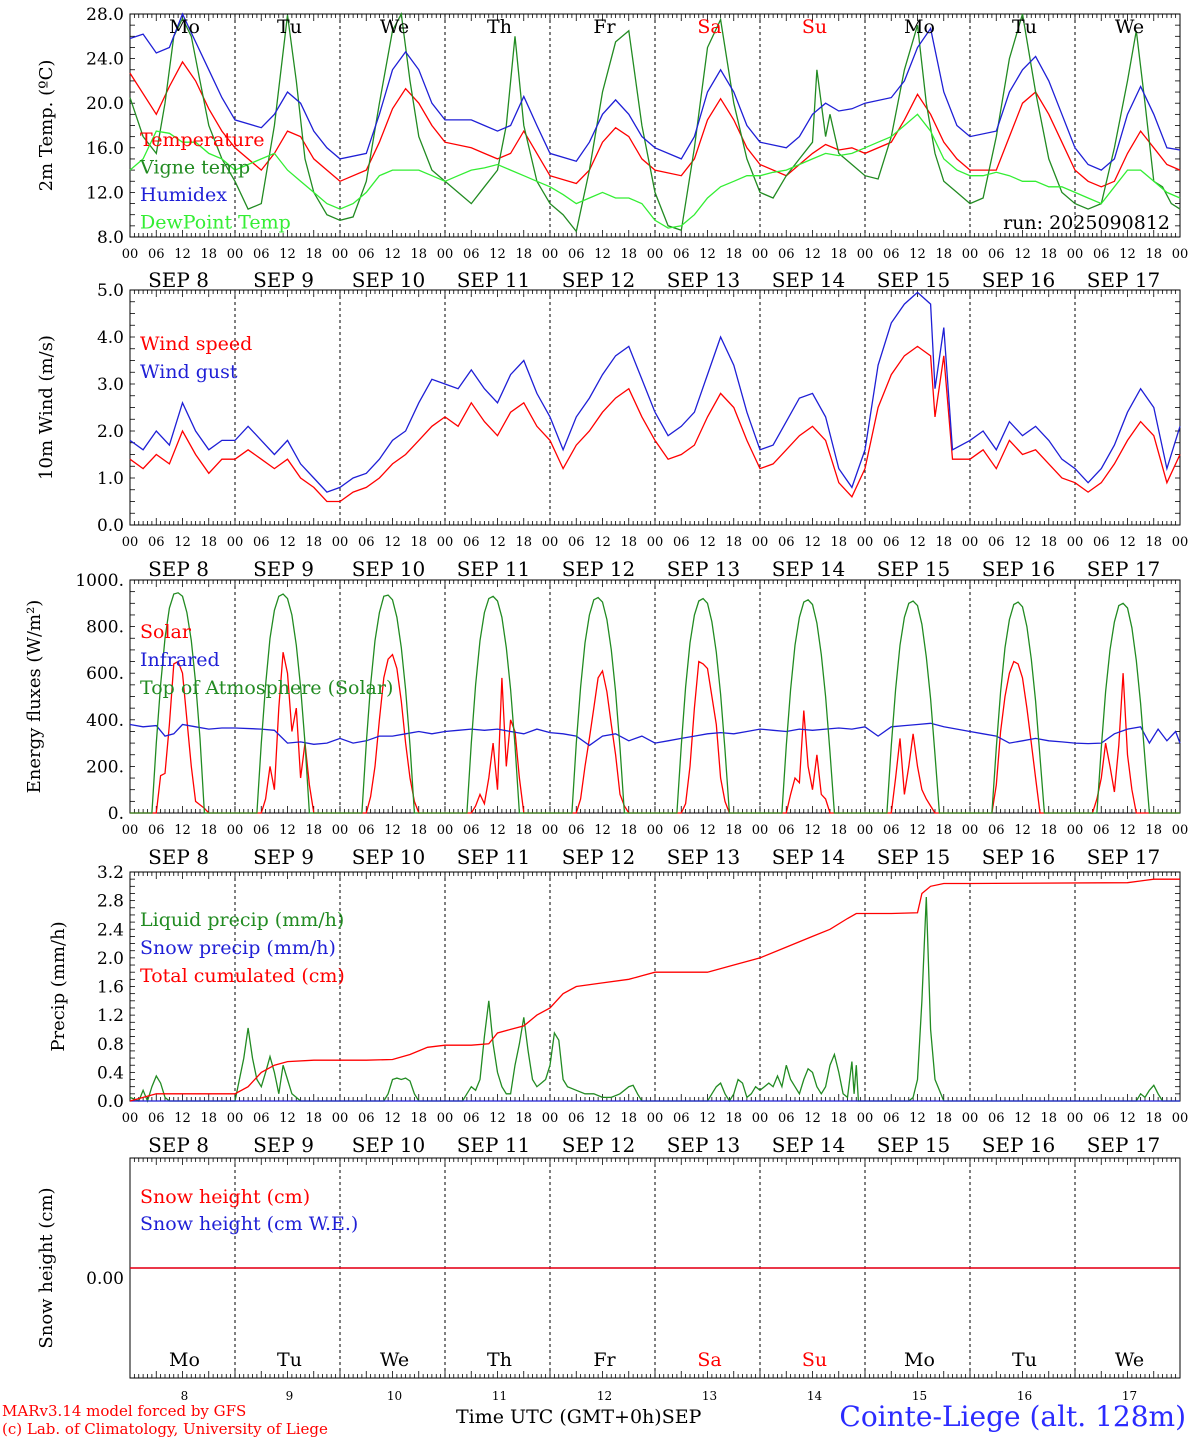 The width and height of the screenshot is (1194, 1440). I want to click on day-abbr-label: Mo, so click(919, 27).